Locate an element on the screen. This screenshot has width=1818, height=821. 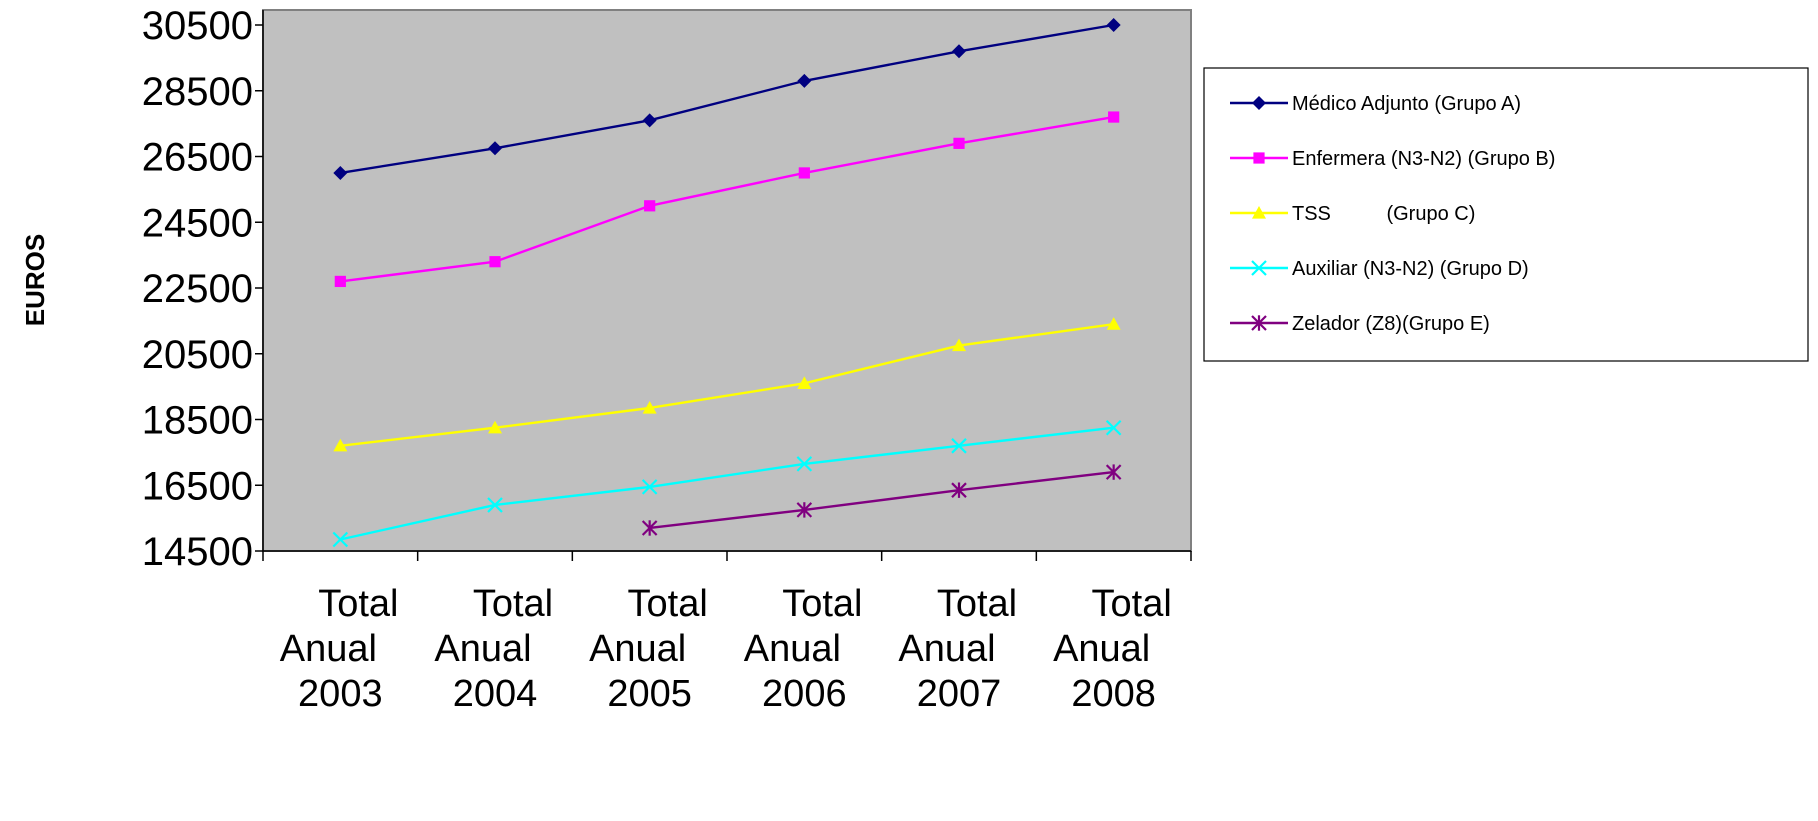
legend-label: TSS (Grupo C) is located at coordinates (1383, 214).